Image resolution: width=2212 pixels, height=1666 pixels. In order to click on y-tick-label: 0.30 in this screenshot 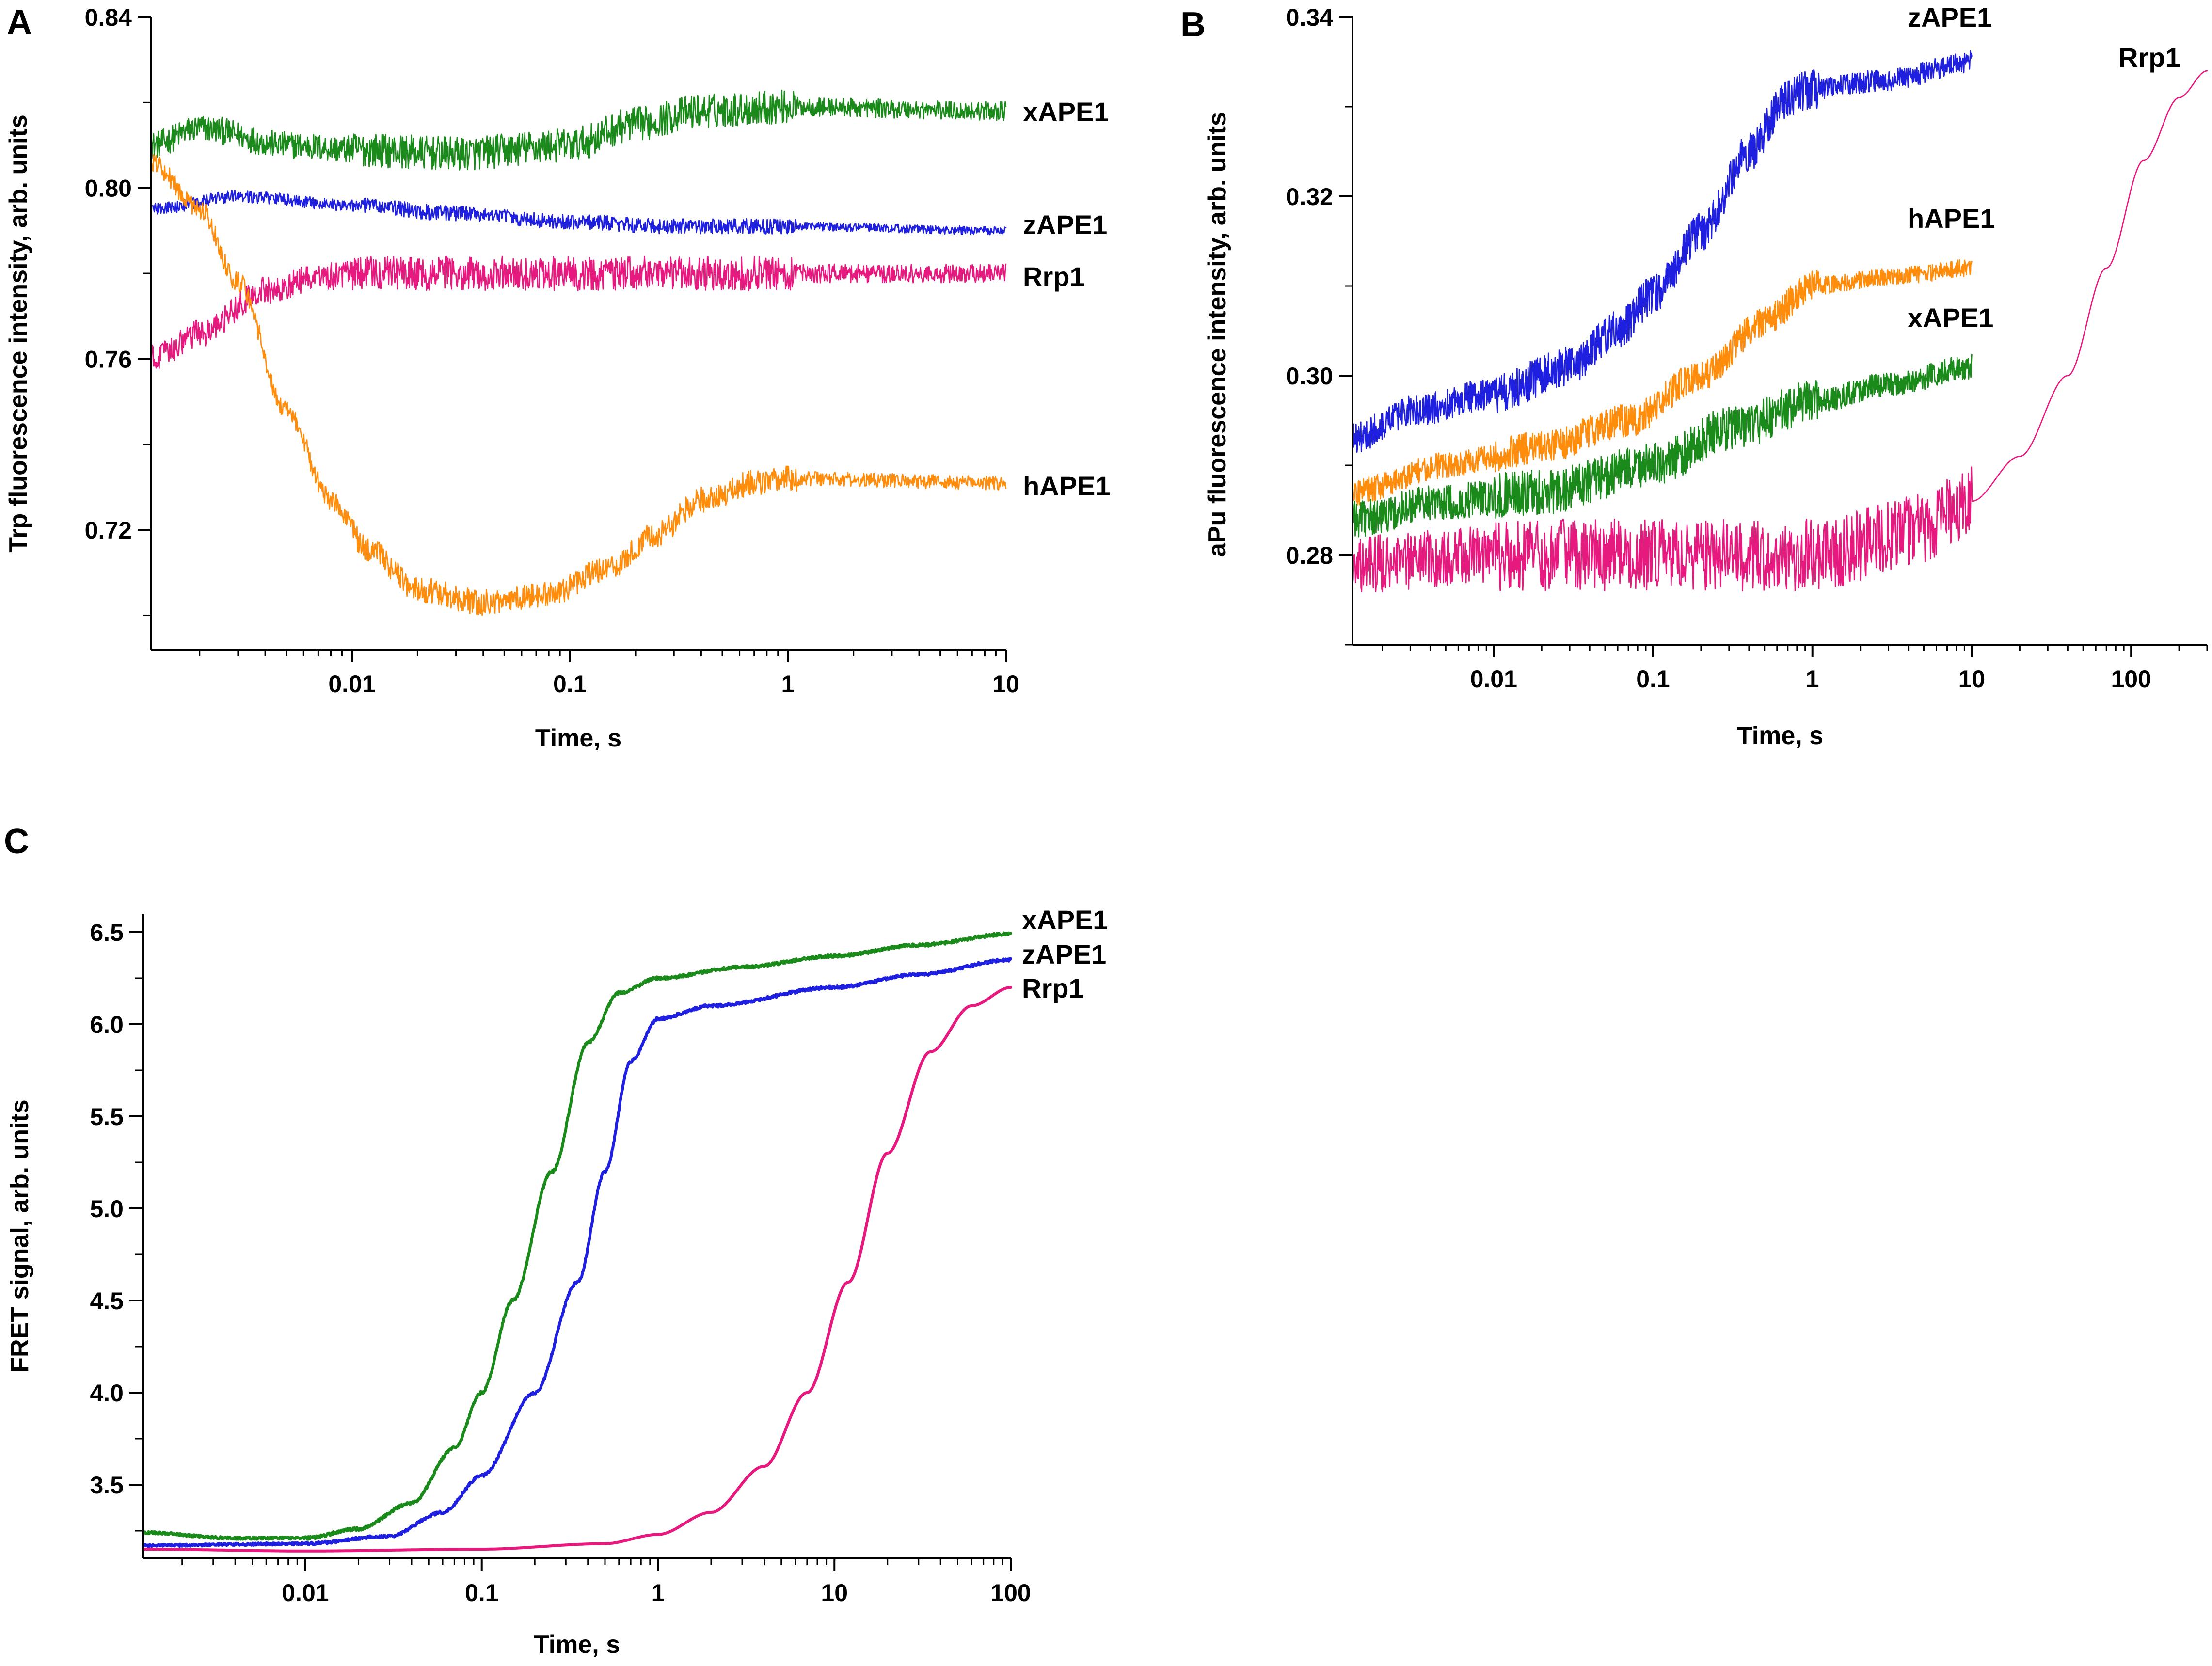, I will do `click(1309, 376)`.